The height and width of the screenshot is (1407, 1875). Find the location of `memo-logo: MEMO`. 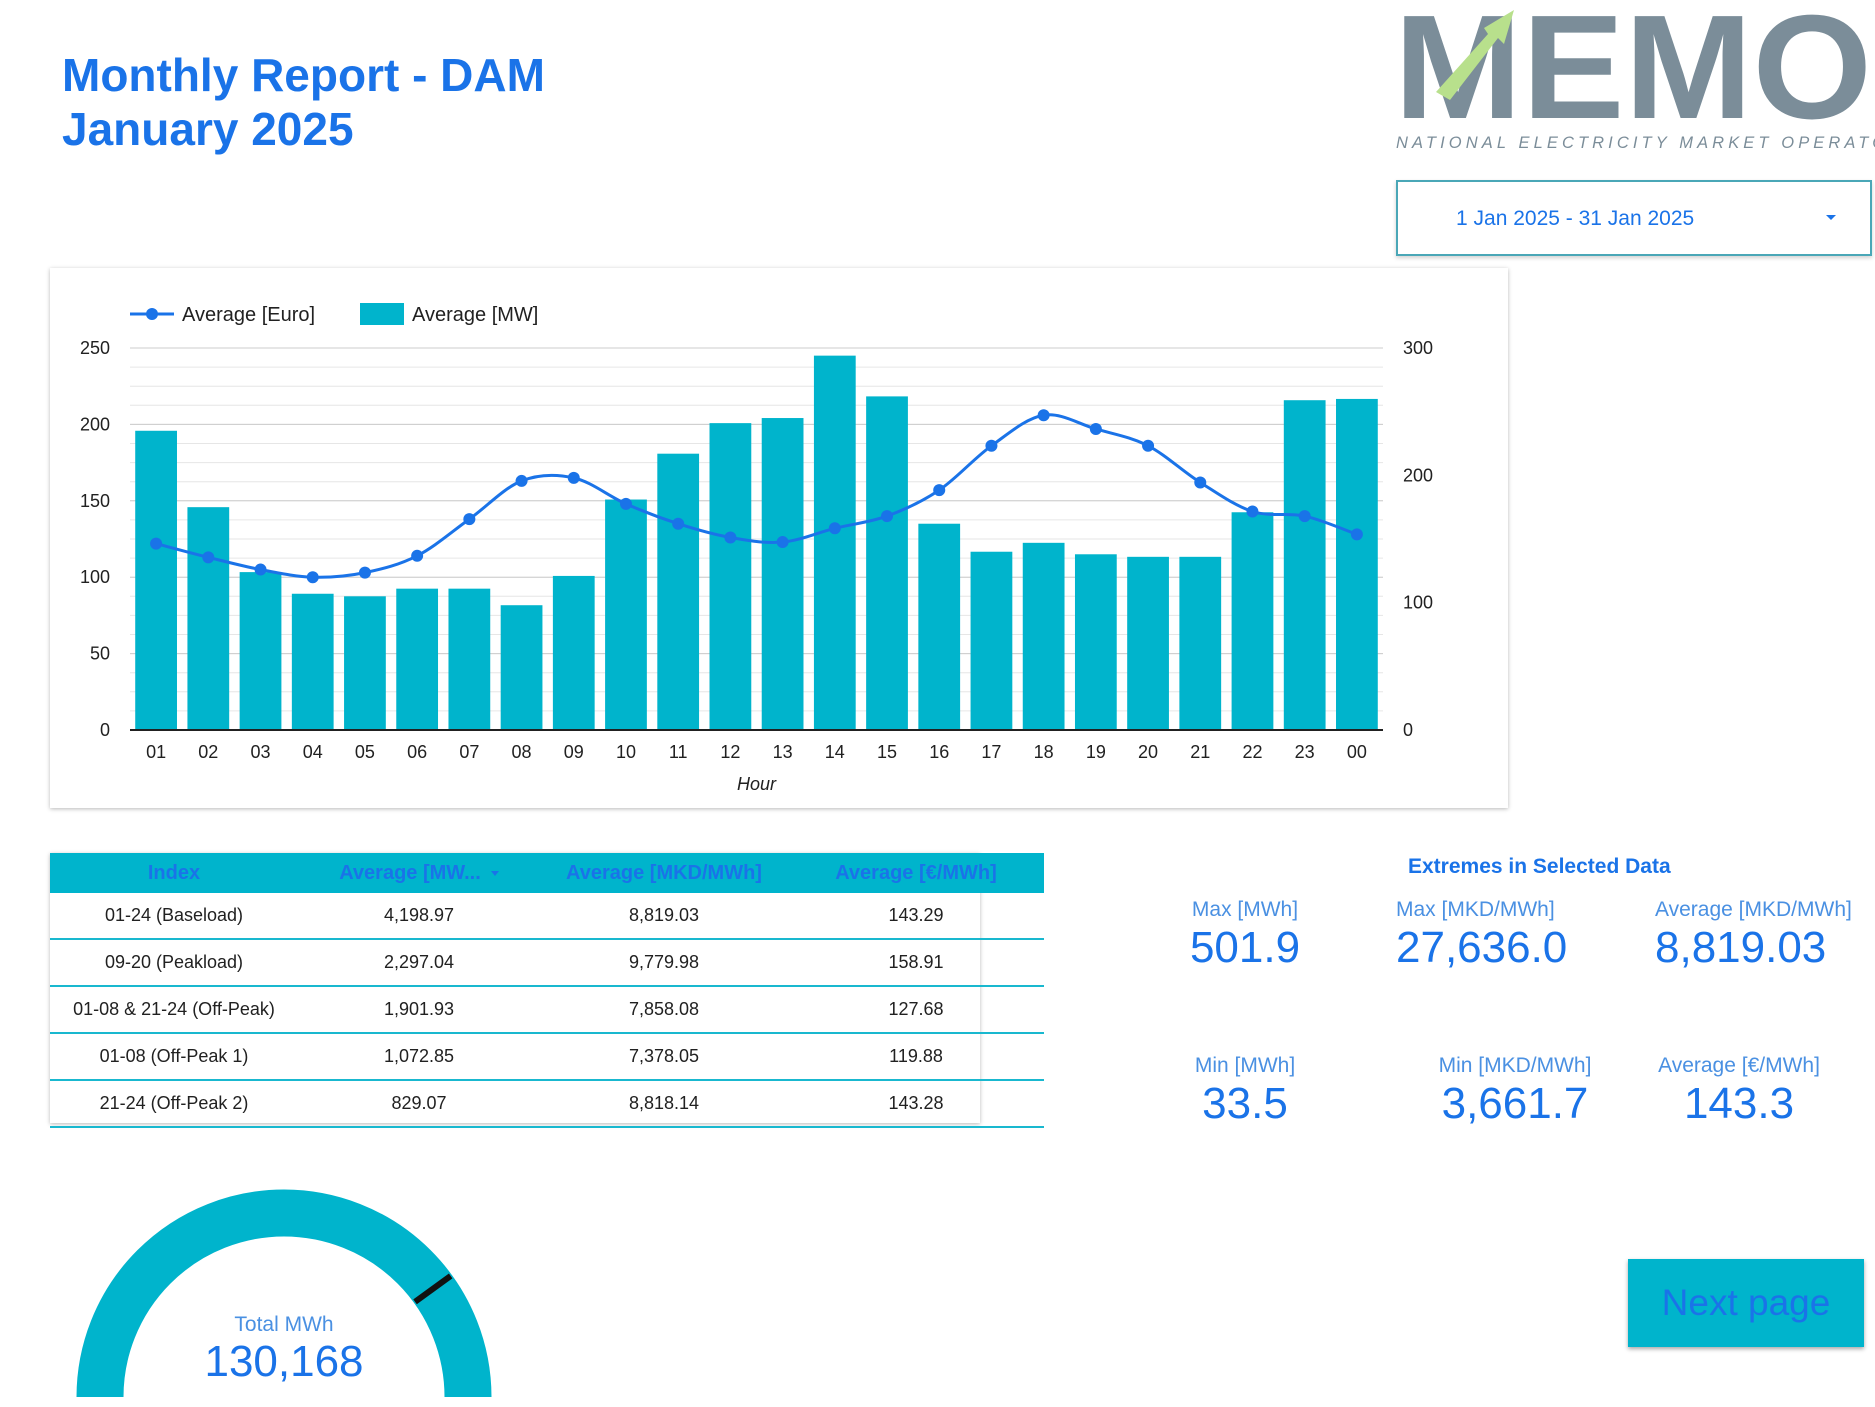

memo-logo: MEMO is located at coordinates (1633, 75).